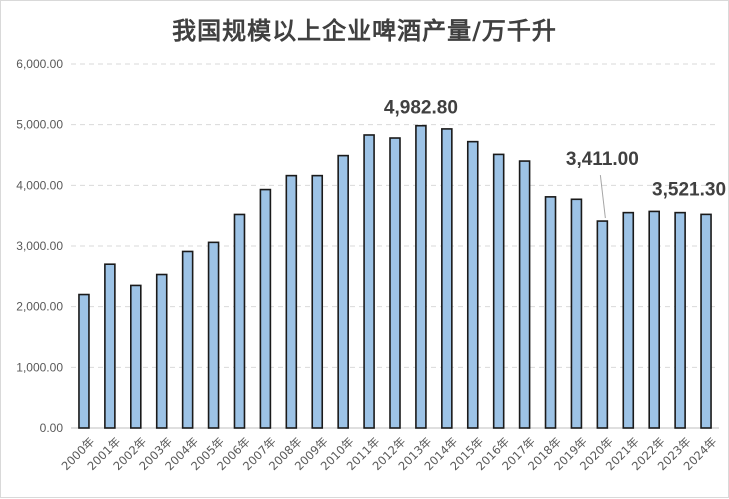 The height and width of the screenshot is (499, 729). What do you see at coordinates (39, 125) in the screenshot?
I see `y-tick-label: 5,000.00` at bounding box center [39, 125].